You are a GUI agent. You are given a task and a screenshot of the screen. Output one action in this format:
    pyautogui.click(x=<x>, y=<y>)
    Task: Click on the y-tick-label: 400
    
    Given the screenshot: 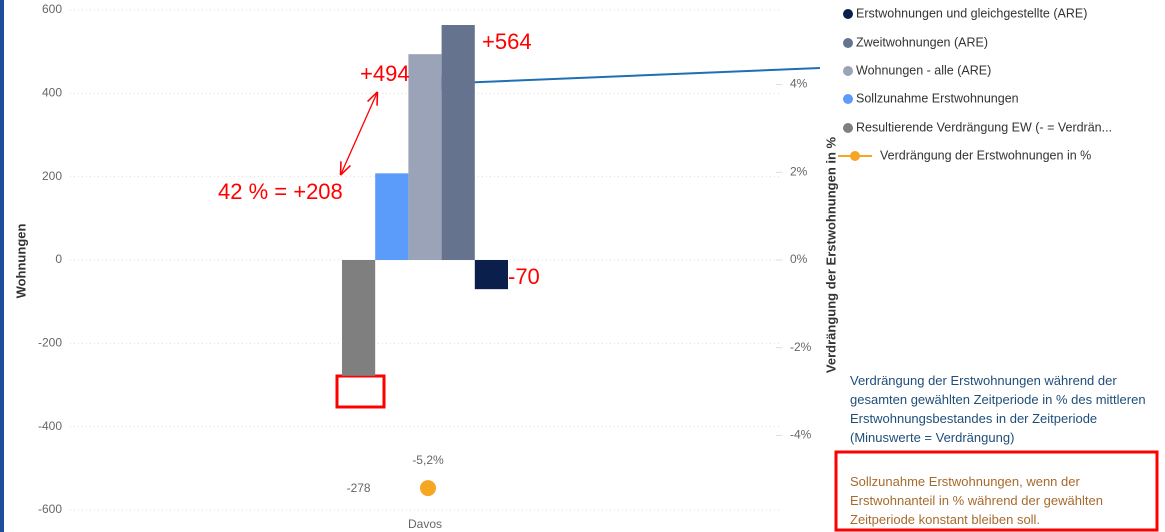 What is the action you would take?
    pyautogui.click(x=52, y=93)
    